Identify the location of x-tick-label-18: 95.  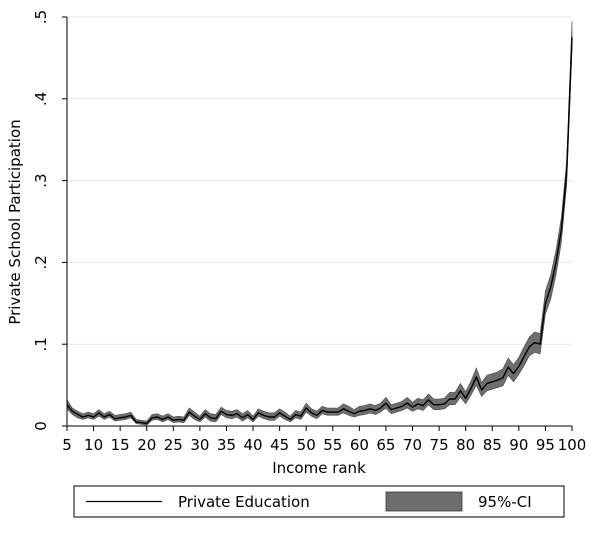
(545, 445).